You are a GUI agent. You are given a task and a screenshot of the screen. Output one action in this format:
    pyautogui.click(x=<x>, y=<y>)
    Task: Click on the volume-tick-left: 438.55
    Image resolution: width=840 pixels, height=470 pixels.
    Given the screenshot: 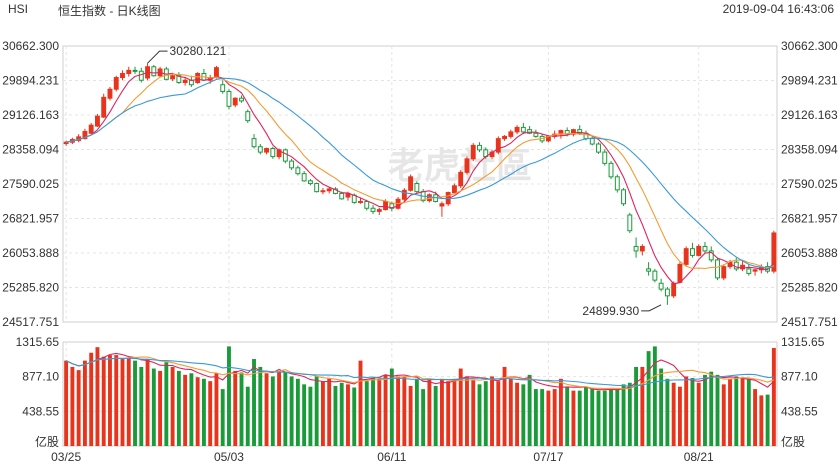 What is the action you would take?
    pyautogui.click(x=40, y=411)
    